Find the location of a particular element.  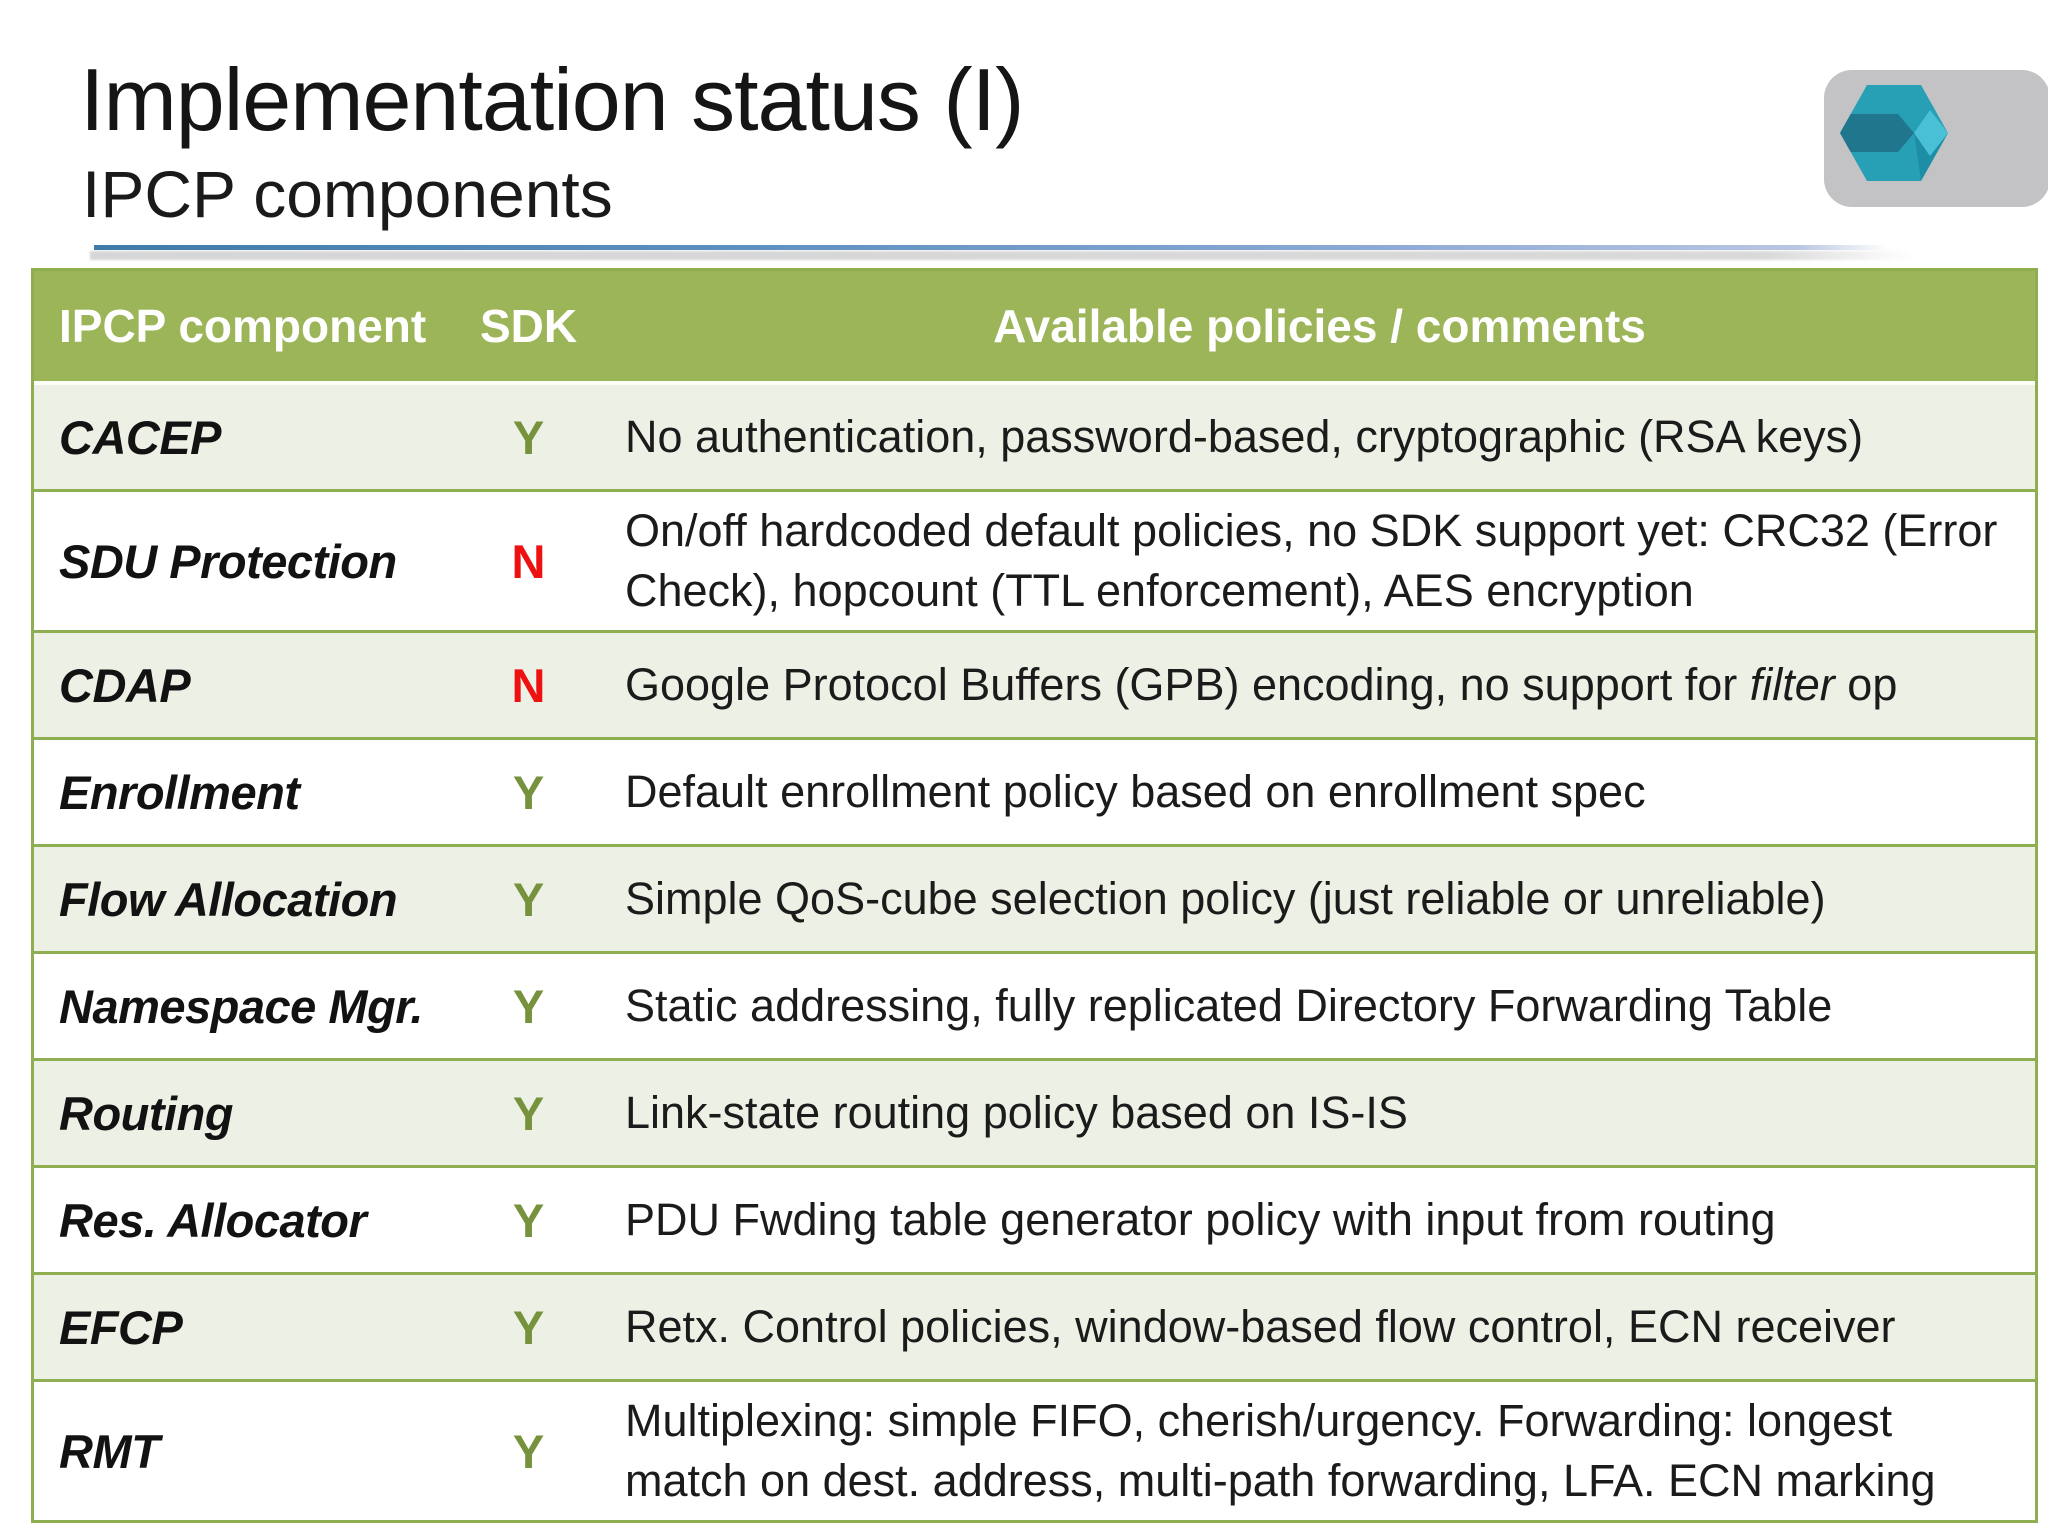

component-cell: Namespace Mgr. is located at coordinates (241, 1006).